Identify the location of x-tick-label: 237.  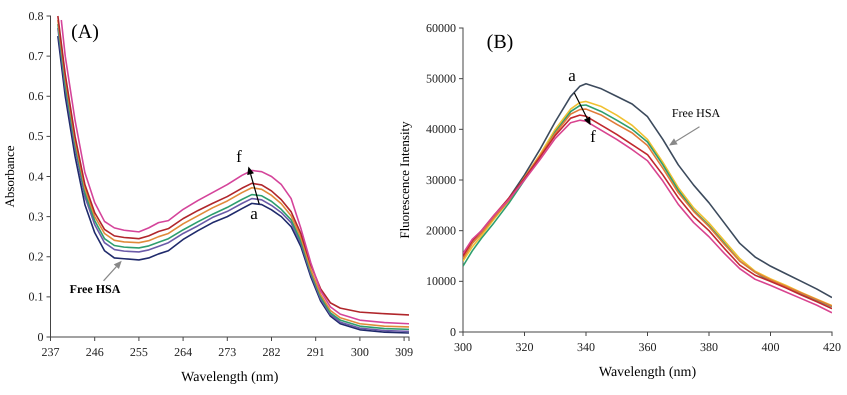
(51, 352).